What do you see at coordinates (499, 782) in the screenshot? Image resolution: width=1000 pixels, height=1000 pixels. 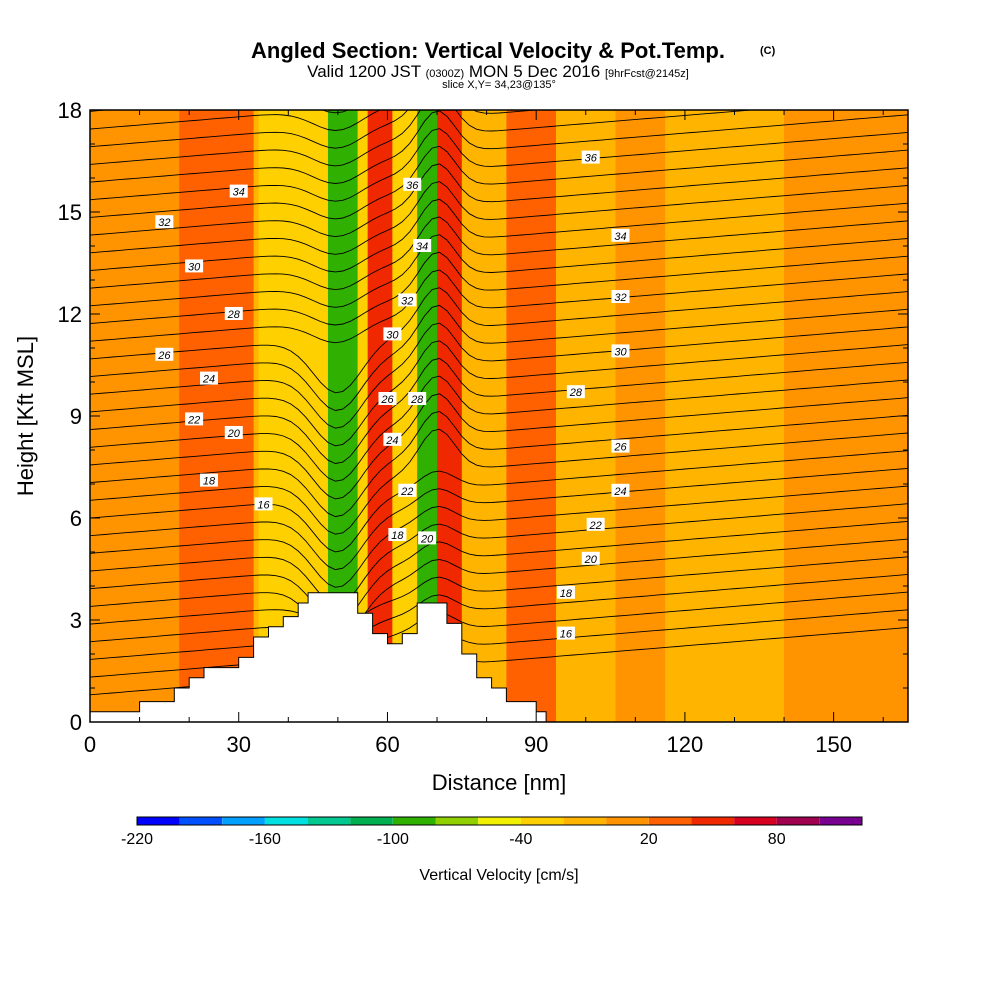 I see `x-axis-label: Distance [nm]` at bounding box center [499, 782].